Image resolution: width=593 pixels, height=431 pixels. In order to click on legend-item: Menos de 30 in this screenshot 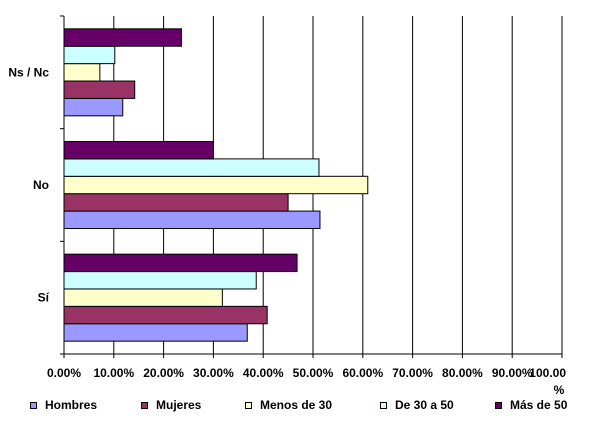, I will do `click(288, 405)`.